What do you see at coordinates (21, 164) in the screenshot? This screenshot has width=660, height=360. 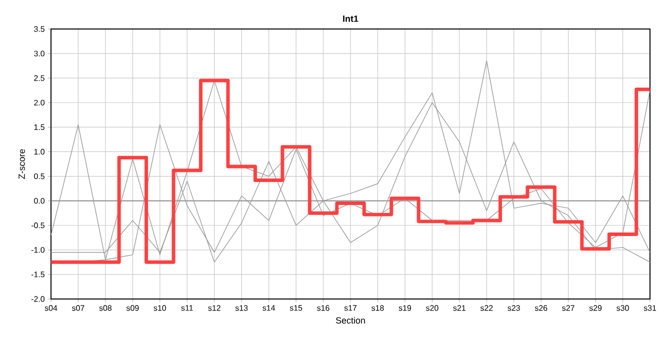 I see `y-axis-title: Z-score` at bounding box center [21, 164].